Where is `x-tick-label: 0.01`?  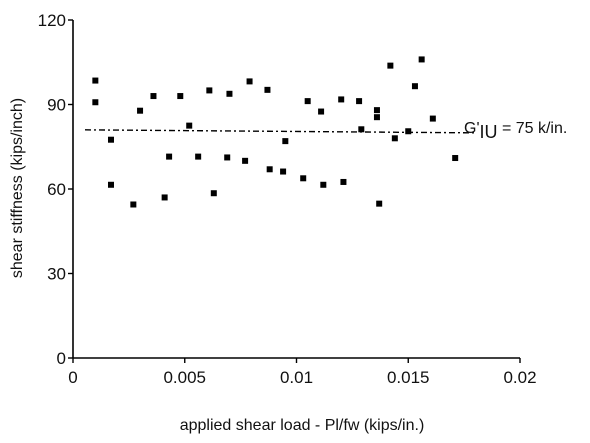 x-tick-label: 0.01 is located at coordinates (296, 377).